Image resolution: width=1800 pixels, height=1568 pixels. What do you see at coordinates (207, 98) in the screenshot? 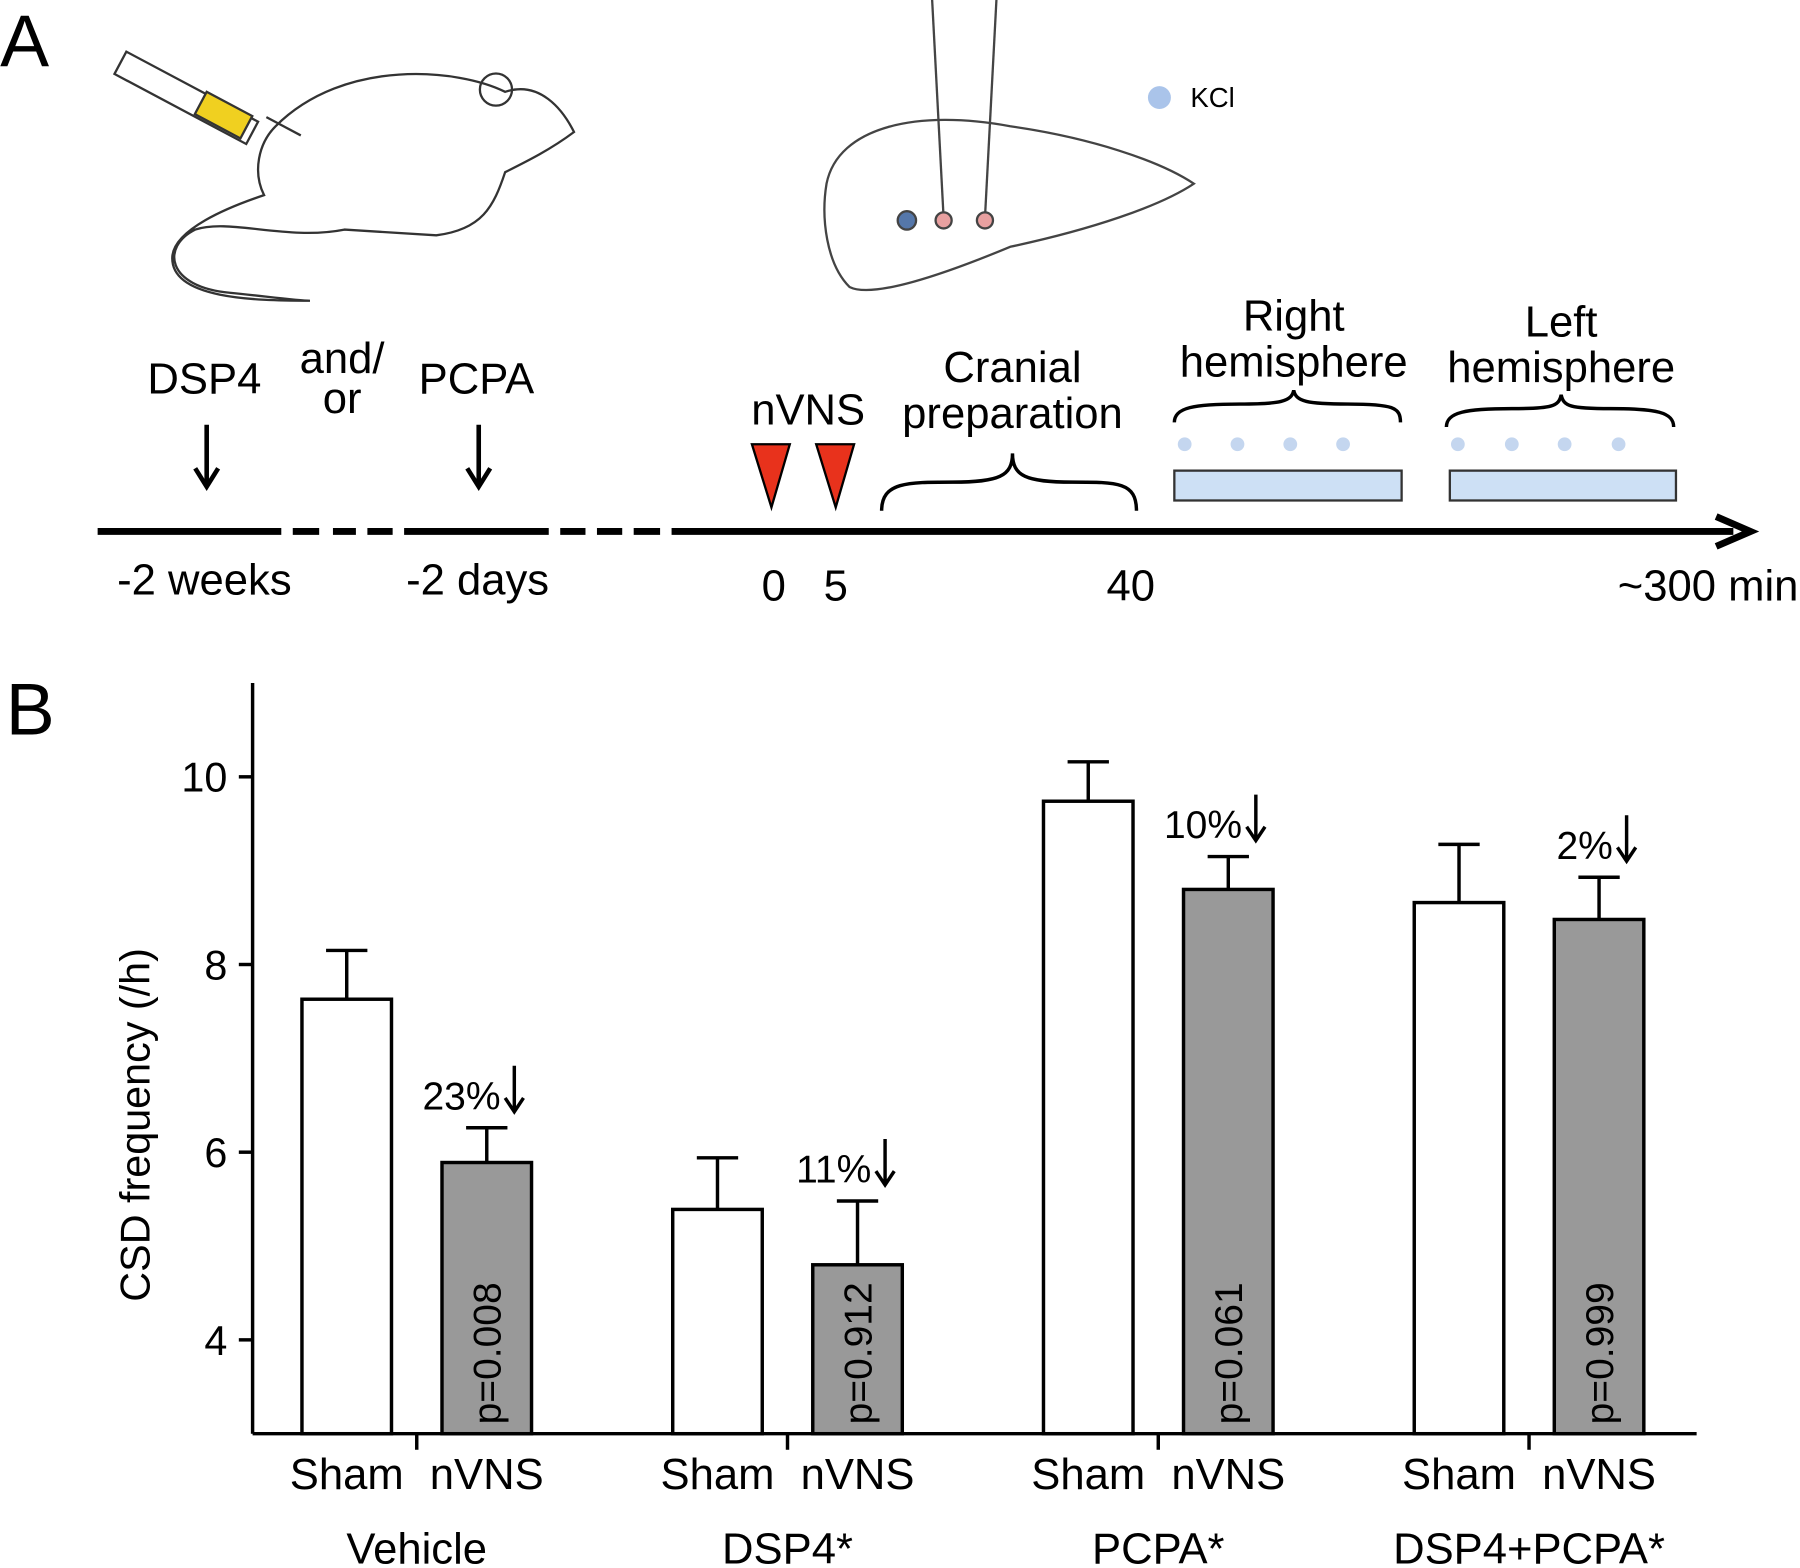
I see `syringe` at bounding box center [207, 98].